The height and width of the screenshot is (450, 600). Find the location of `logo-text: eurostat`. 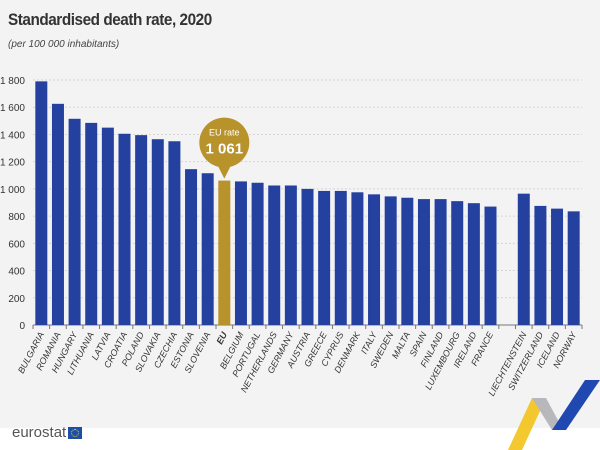

logo-text: eurostat is located at coordinates (39, 432).